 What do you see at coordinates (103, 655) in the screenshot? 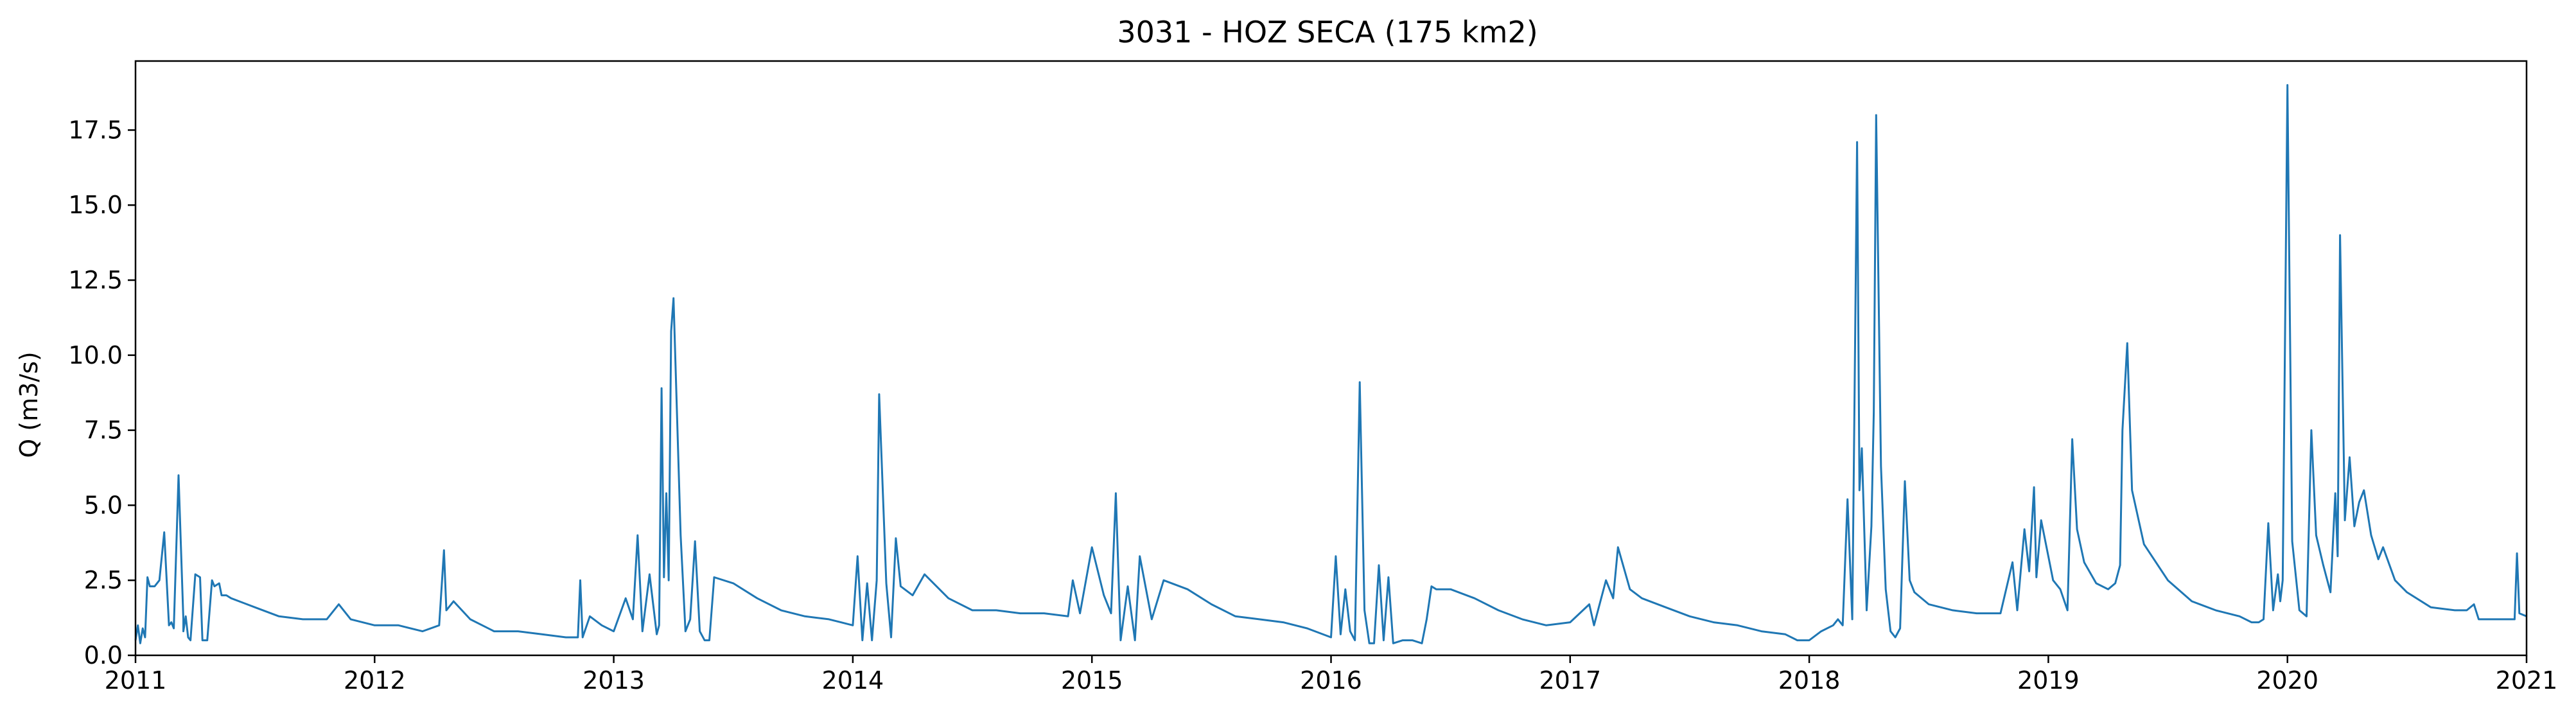
I see `y-tick-label: 0.0` at bounding box center [103, 655].